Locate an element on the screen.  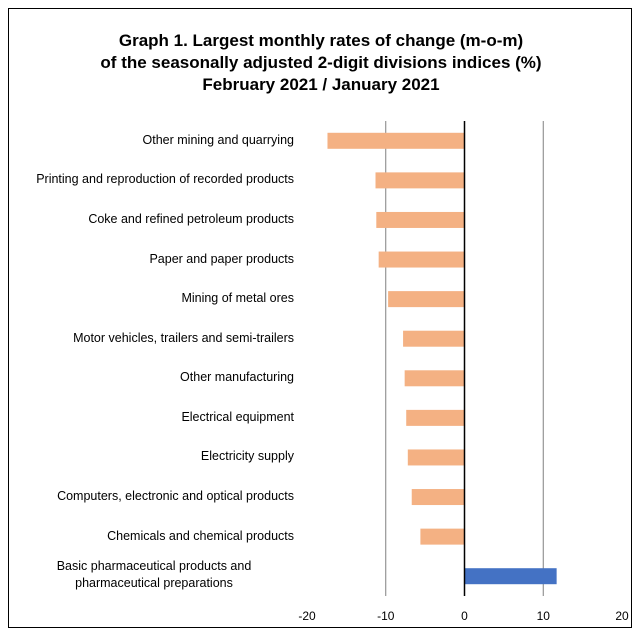
y-tick-label: Chemicals and chemical products is located at coordinates (200, 535).